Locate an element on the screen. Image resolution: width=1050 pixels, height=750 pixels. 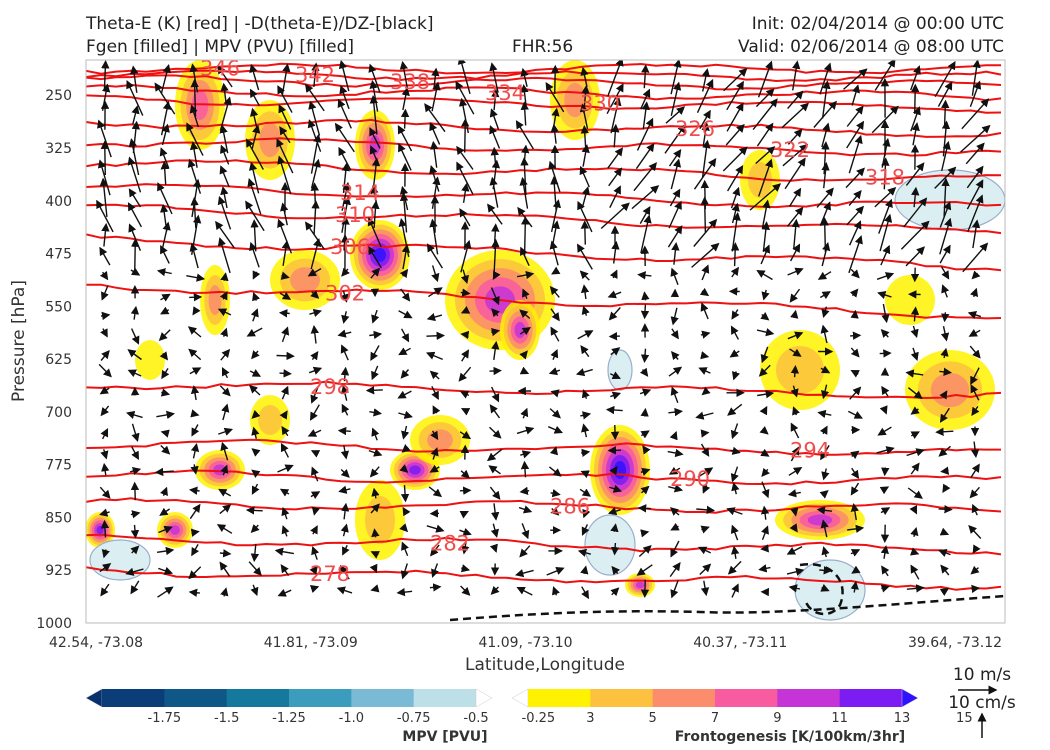
theta-e-contour-label: 326 is located at coordinates (695, 129).